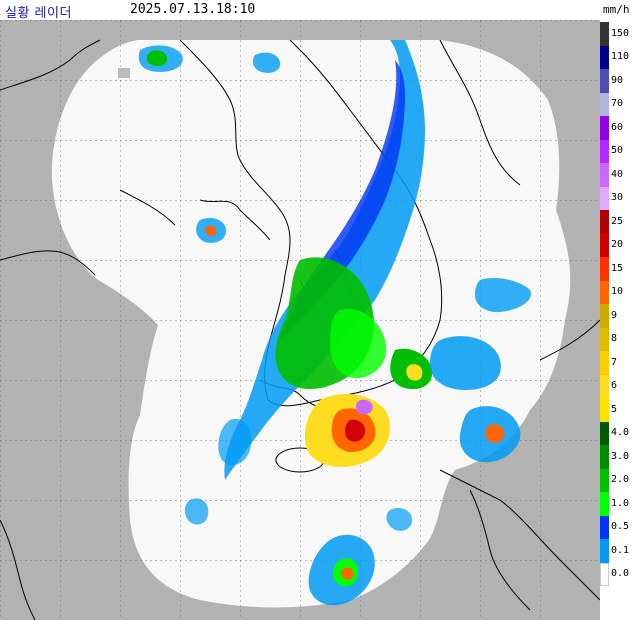 Image resolution: width=635 pixels, height=620 pixels. What do you see at coordinates (300, 10) in the screenshot?
I see `header-bar: 실황 레이더 2025.07.13.18:10` at bounding box center [300, 10].